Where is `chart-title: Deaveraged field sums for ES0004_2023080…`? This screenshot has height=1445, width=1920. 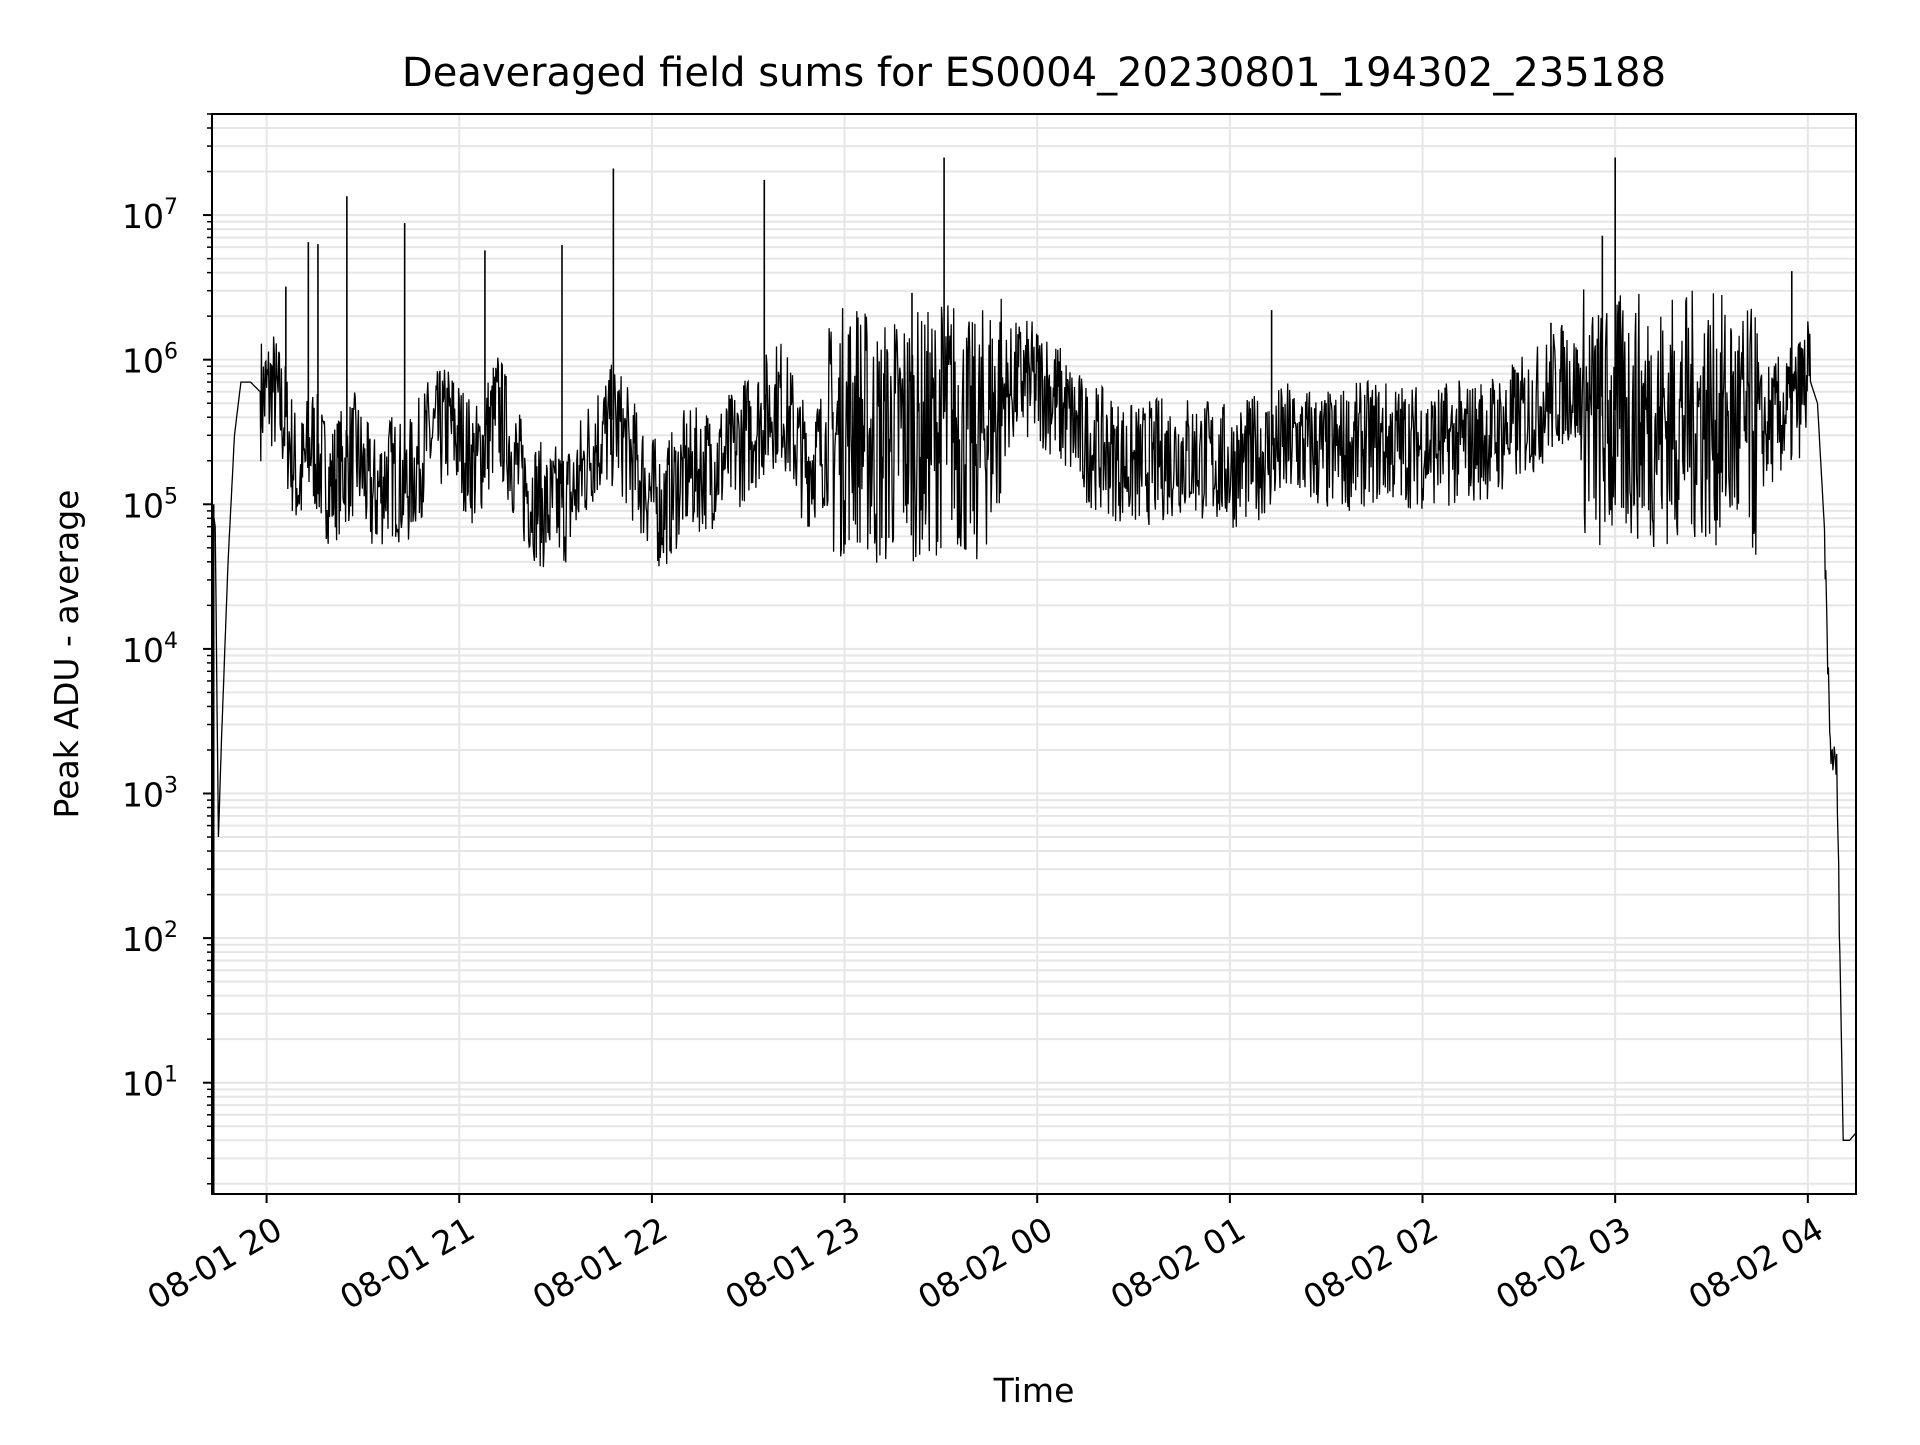 chart-title: Deaveraged field sums for ES0004_2023080… is located at coordinates (1034, 73).